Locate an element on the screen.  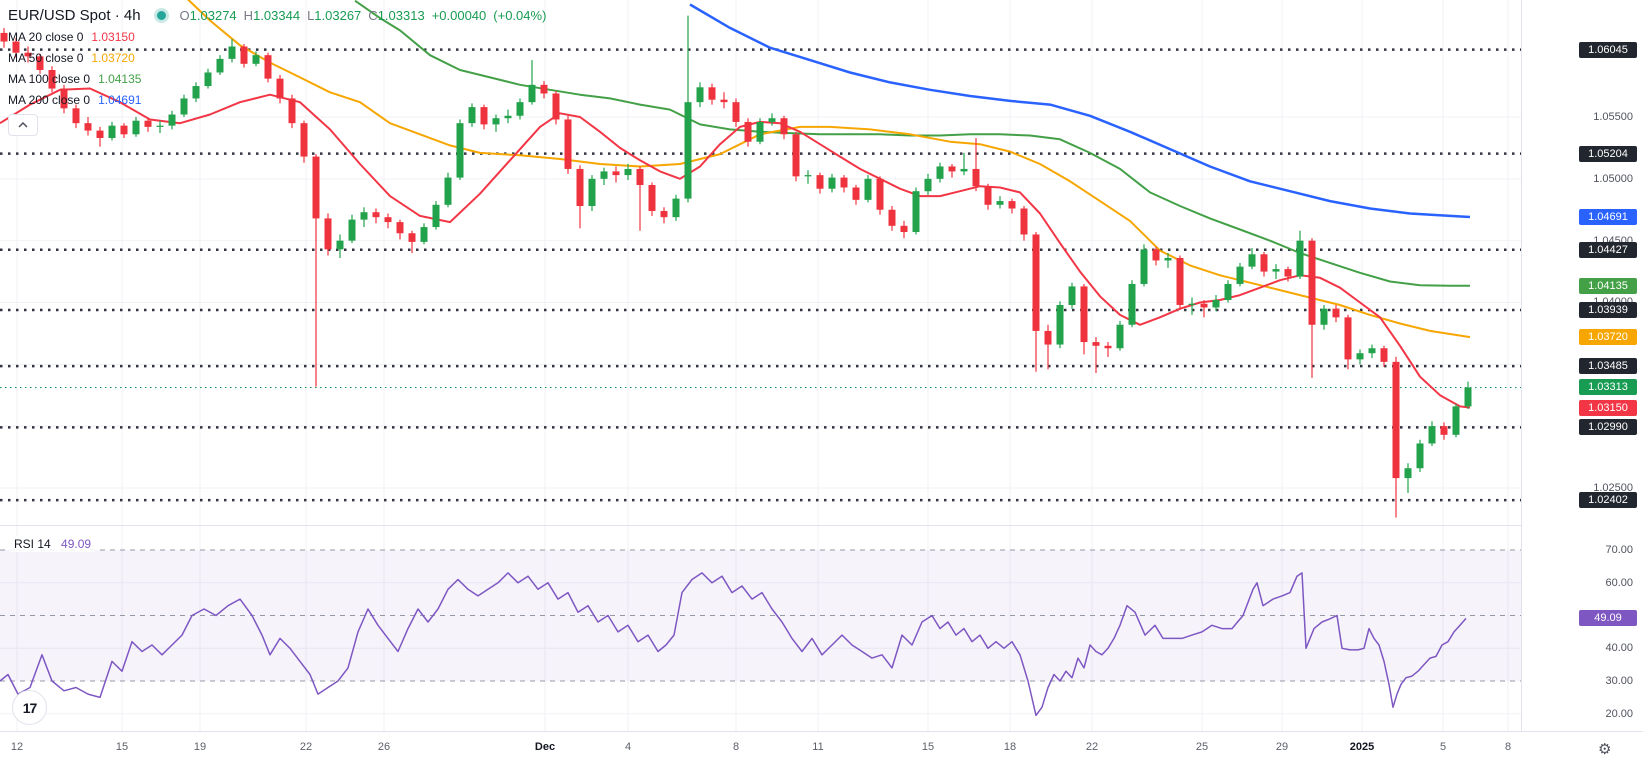
rsi-axis-label: 70.00 is located at coordinates (1619, 550).